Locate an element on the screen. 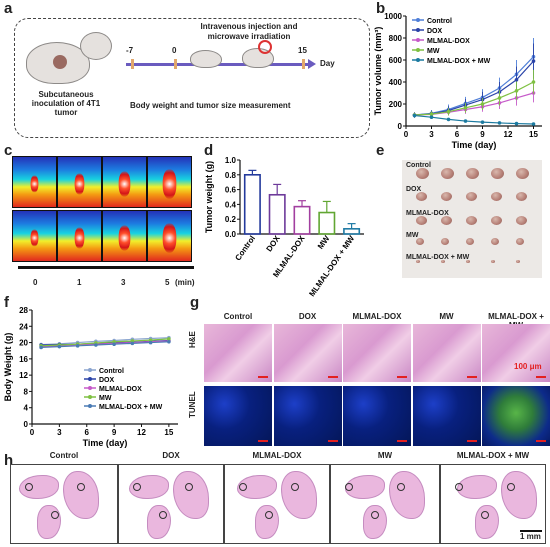 Image resolution: width=550 pixels, height=547 pixels. legend-label: MW is located at coordinates (105, 398).